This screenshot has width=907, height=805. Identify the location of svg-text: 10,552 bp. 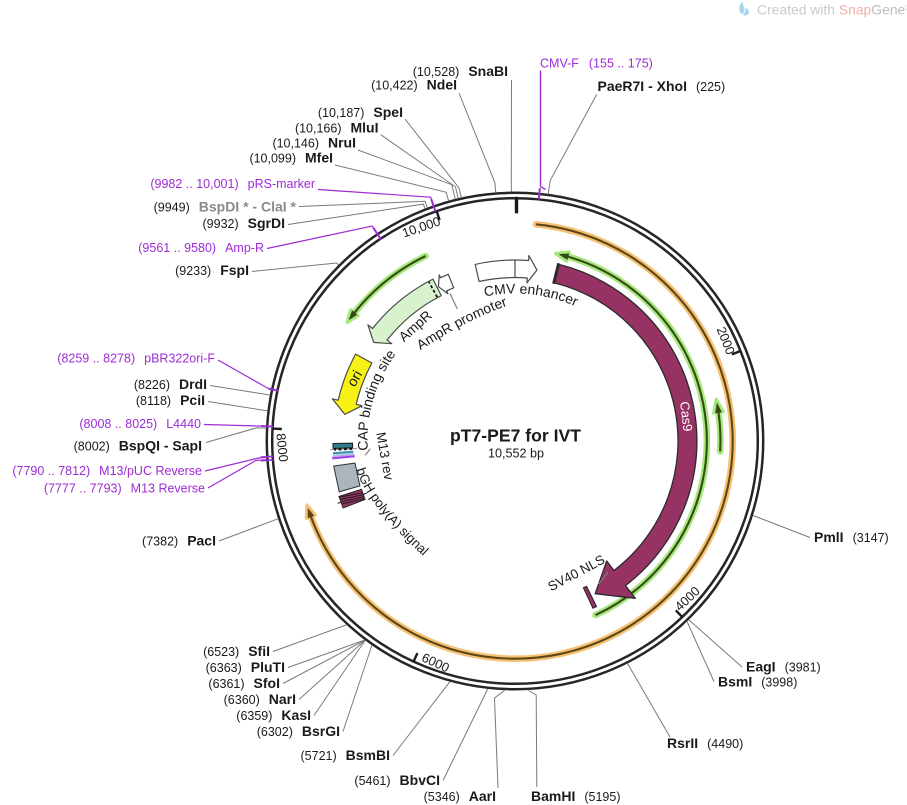
(516, 454).